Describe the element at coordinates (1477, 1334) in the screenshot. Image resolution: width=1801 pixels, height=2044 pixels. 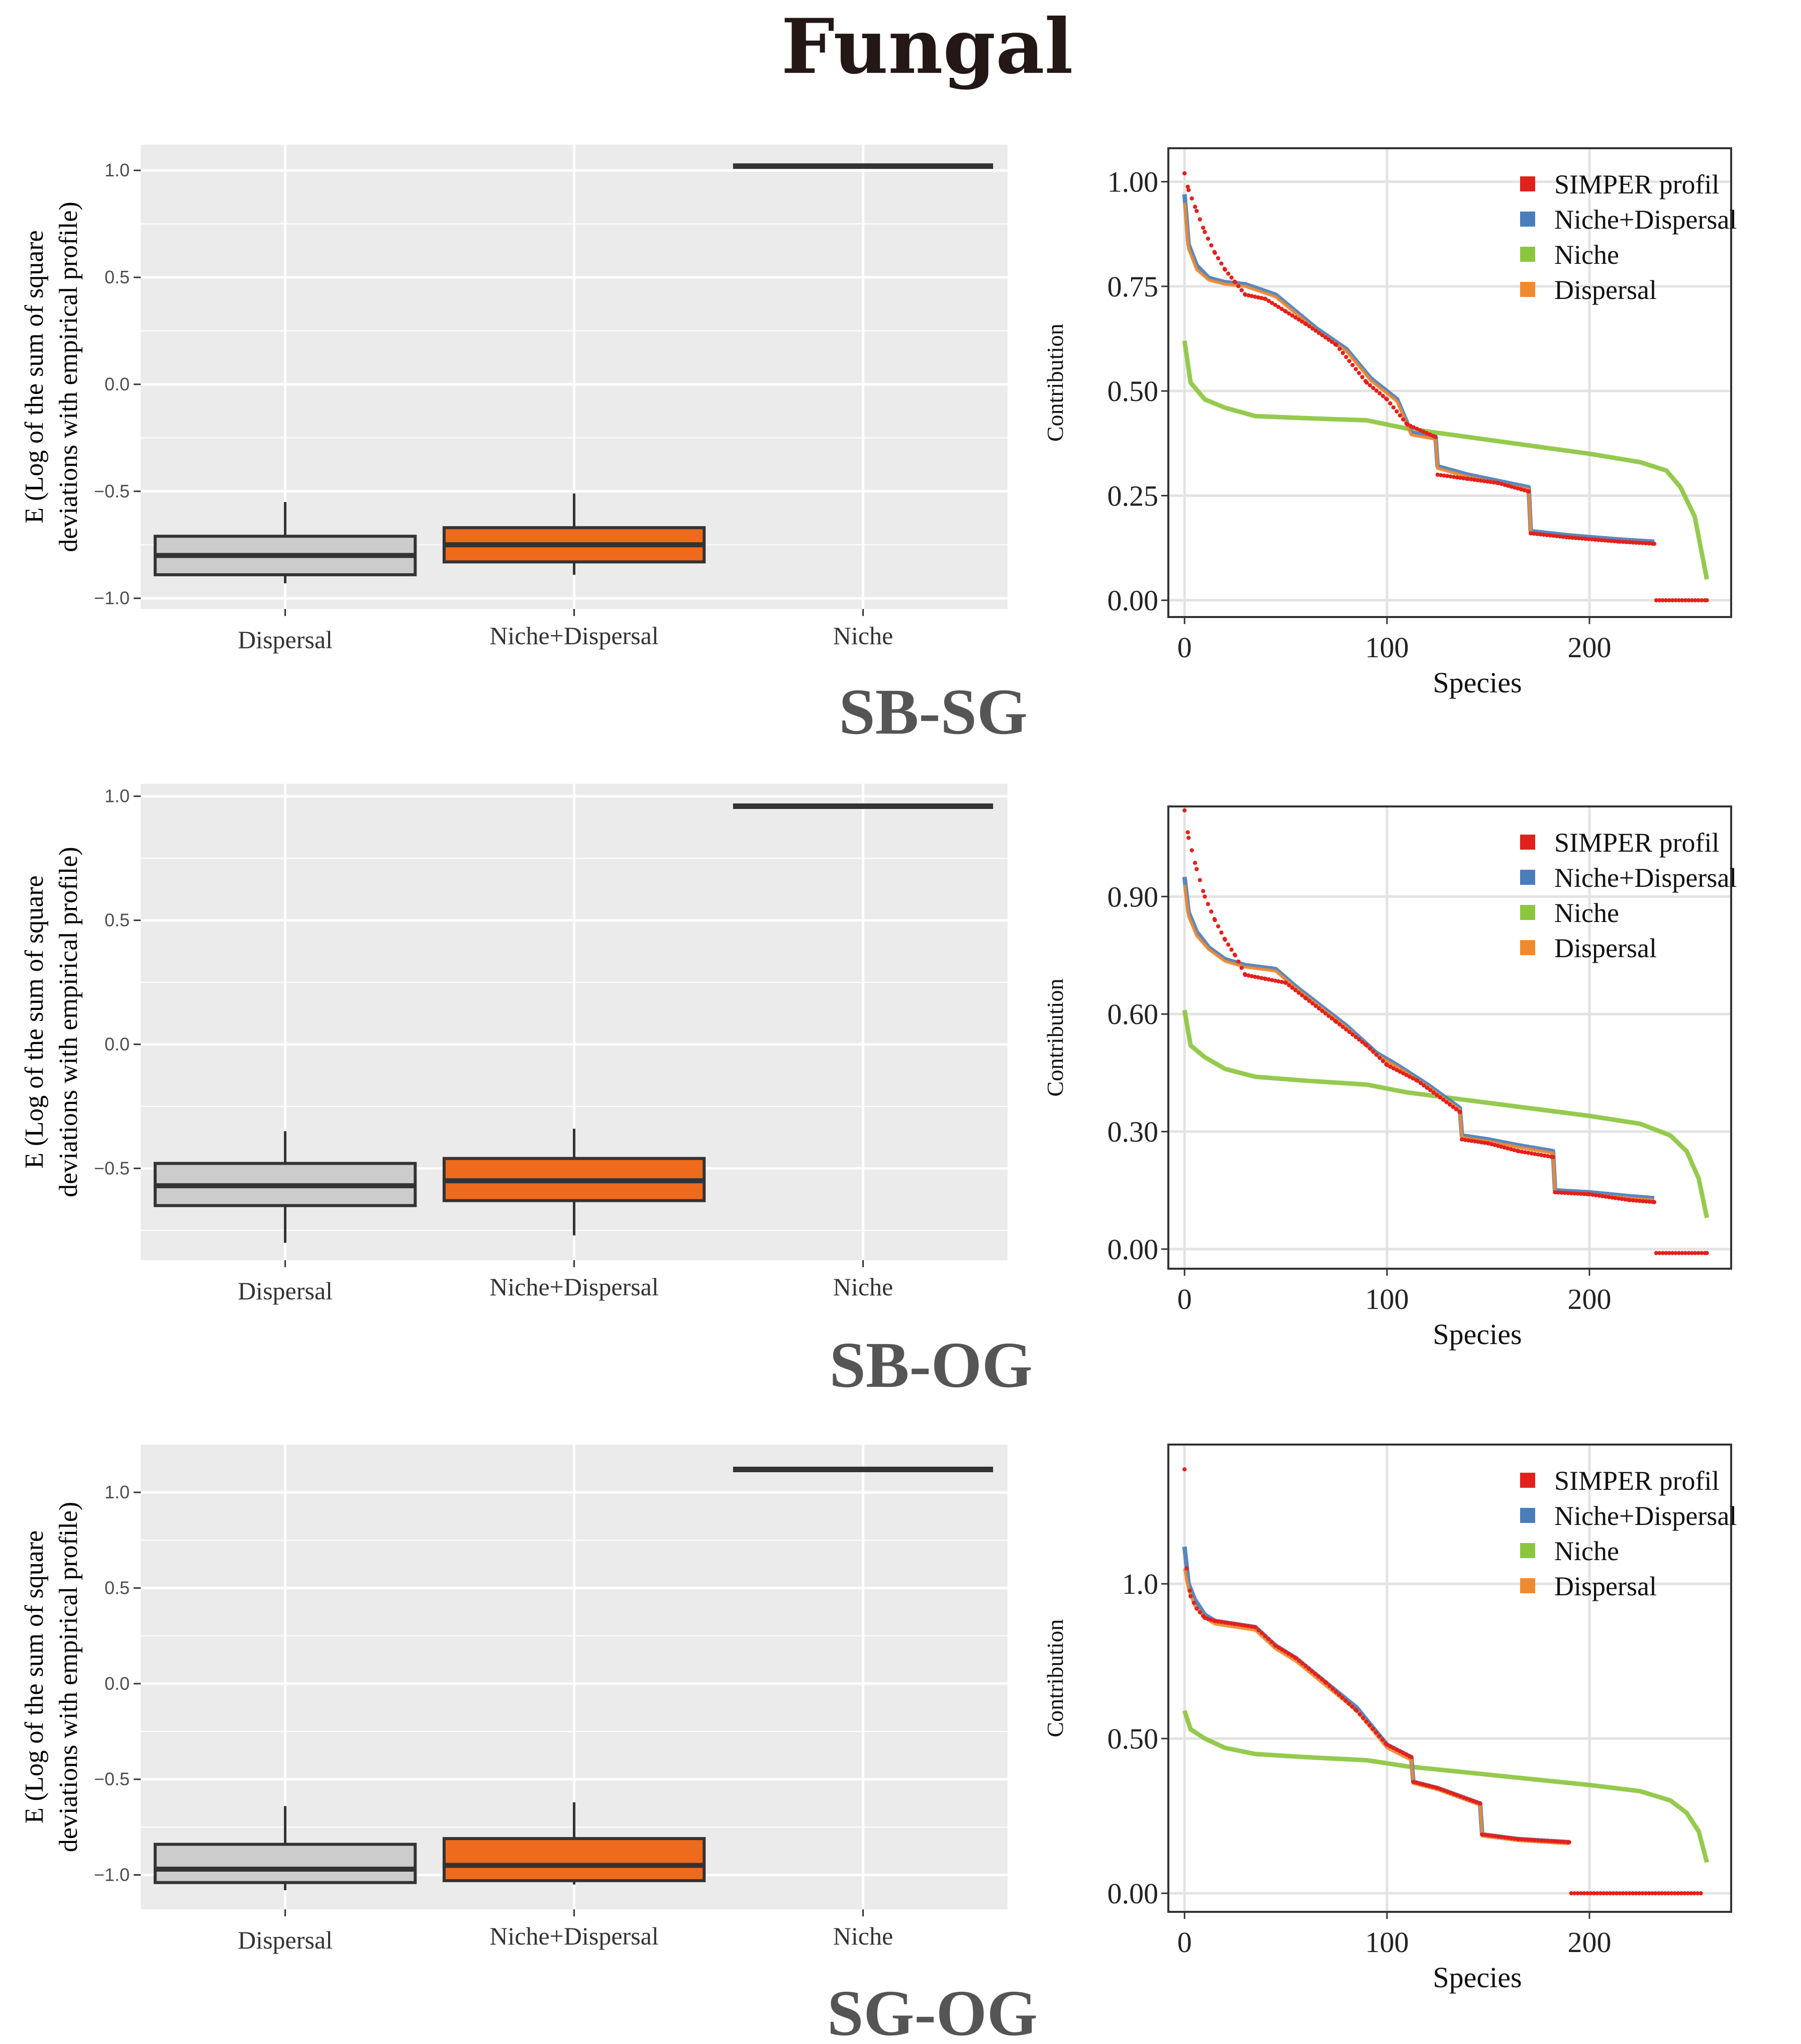
I see `x-axis-label: Species` at that location.